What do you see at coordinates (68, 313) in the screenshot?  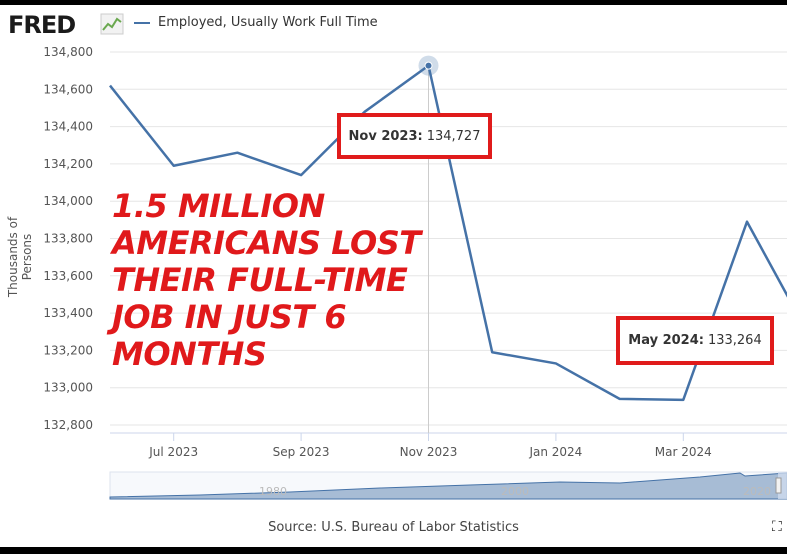 I see `y-tick-label: 133,400` at bounding box center [68, 313].